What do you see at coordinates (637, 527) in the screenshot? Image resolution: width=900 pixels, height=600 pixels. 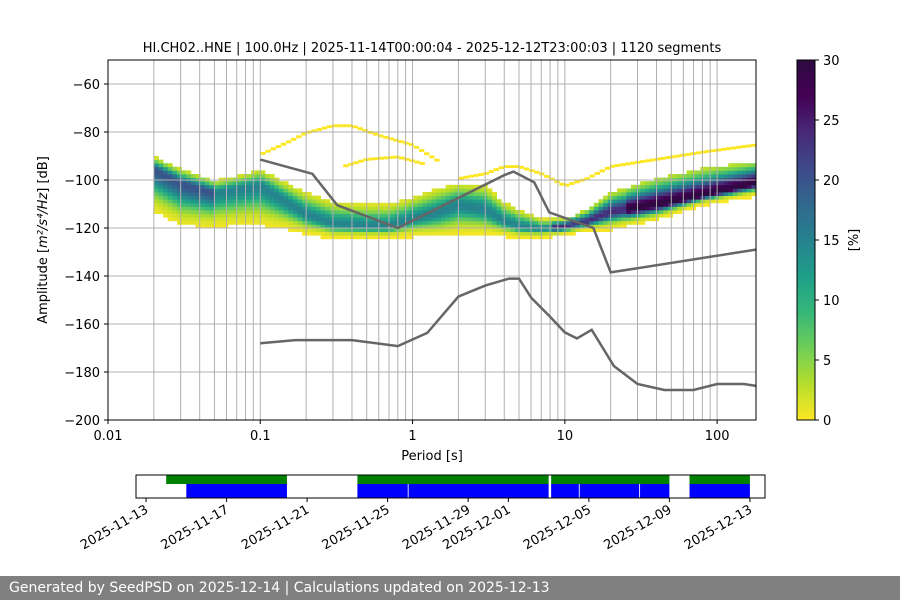 I see `timeline-tick-label: 2025-12-09` at bounding box center [637, 527].